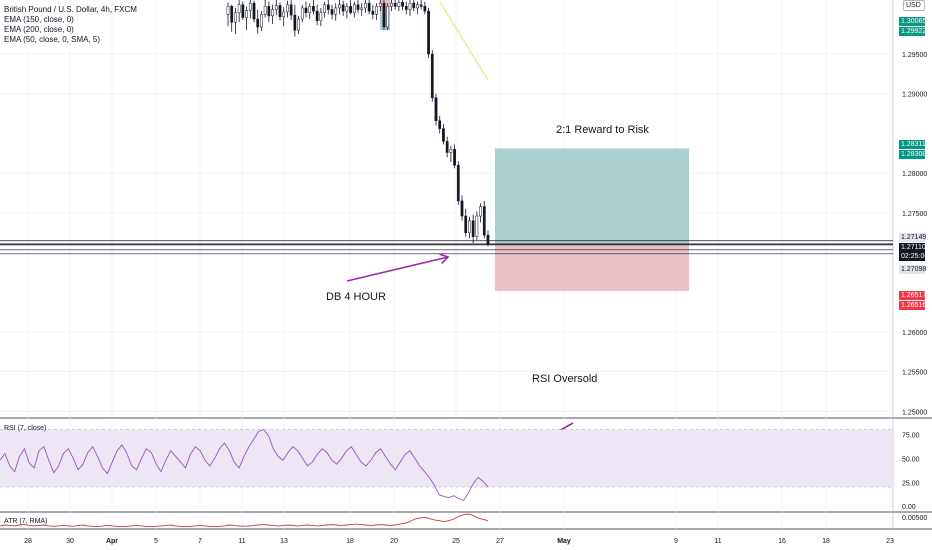 This screenshot has width=932, height=550. I want to click on time-tick-label: 30, so click(70, 541).